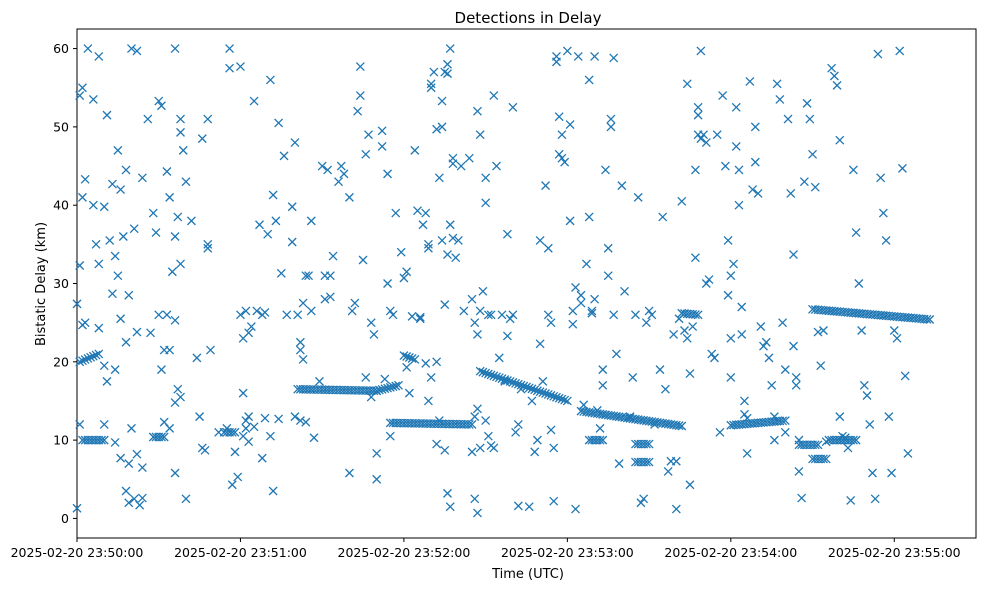 Image resolution: width=986 pixels, height=590 pixels. What do you see at coordinates (61, 48) in the screenshot?
I see `y-tick-label: 60` at bounding box center [61, 48].